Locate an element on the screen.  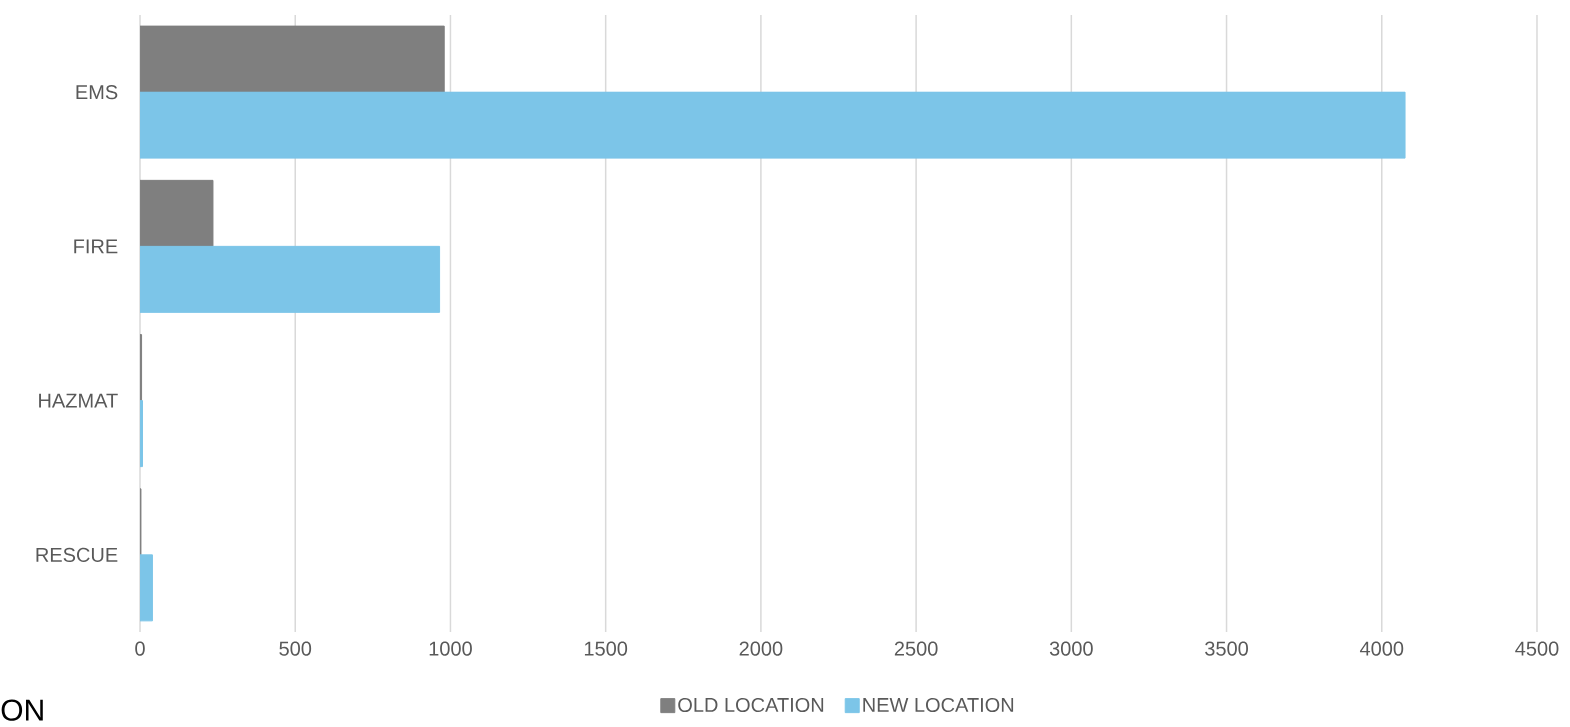
x-tick-label: 2000 is located at coordinates (761, 648).